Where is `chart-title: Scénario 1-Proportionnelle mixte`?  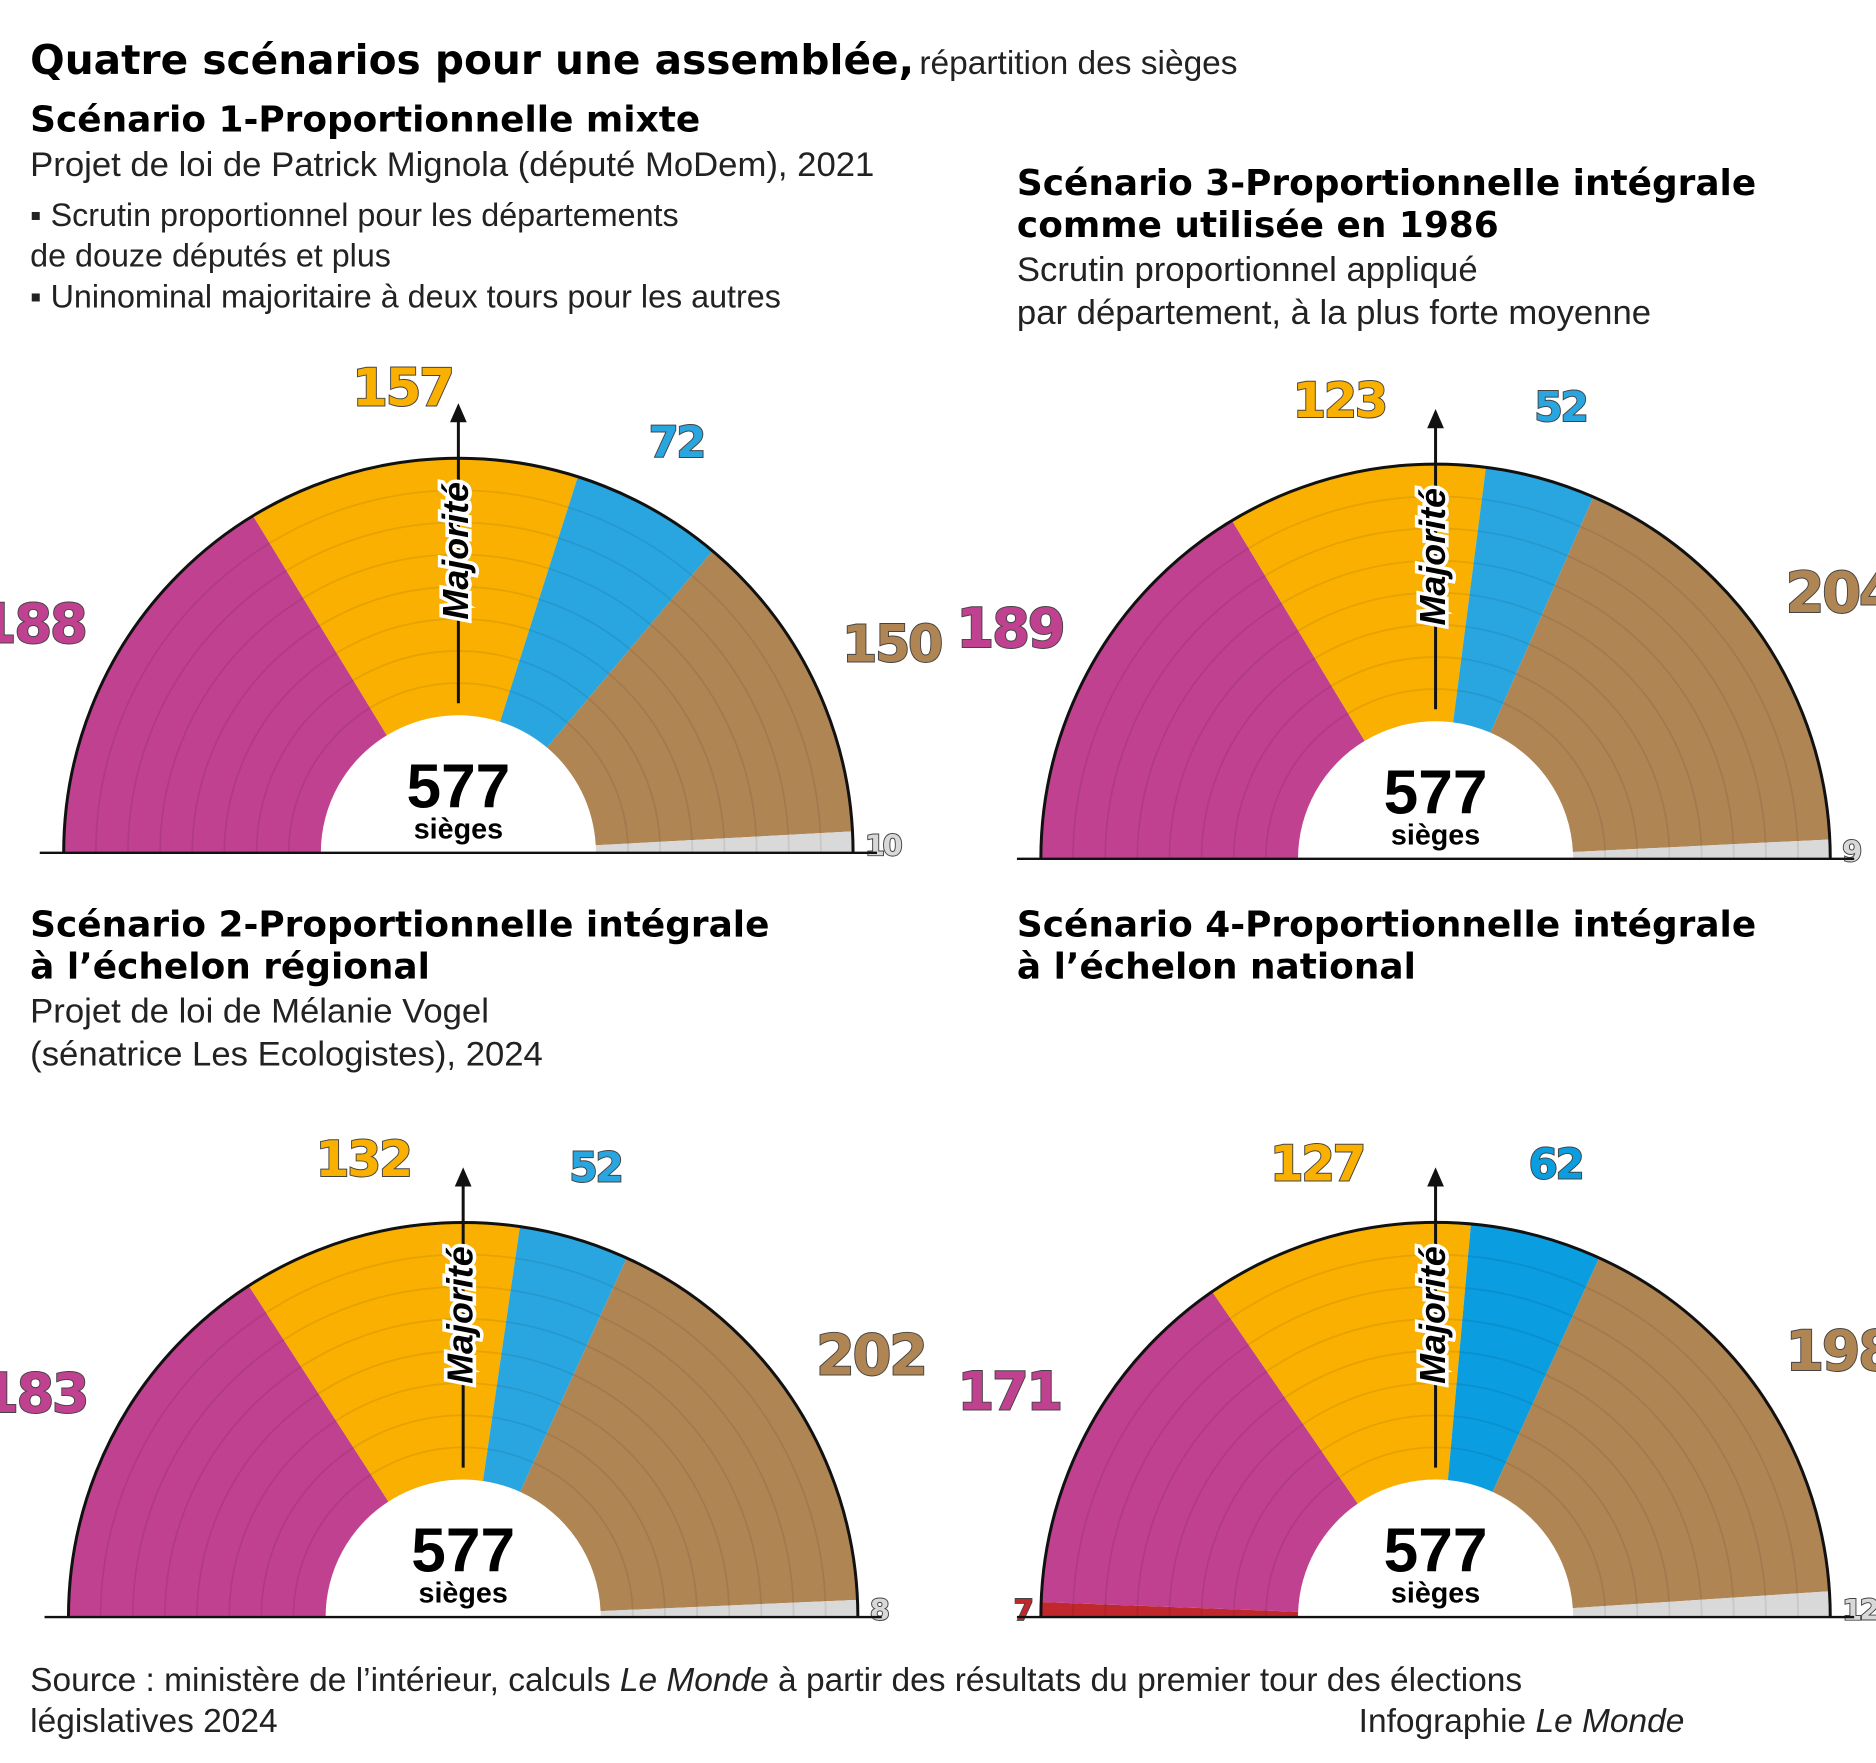 chart-title: Scénario 1-Proportionnelle mixte is located at coordinates (365, 120).